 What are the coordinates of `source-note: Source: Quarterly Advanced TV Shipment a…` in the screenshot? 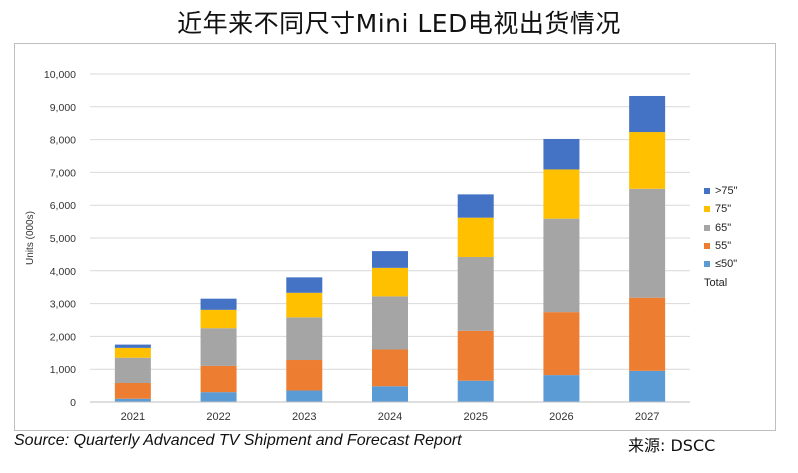 It's located at (238, 440).